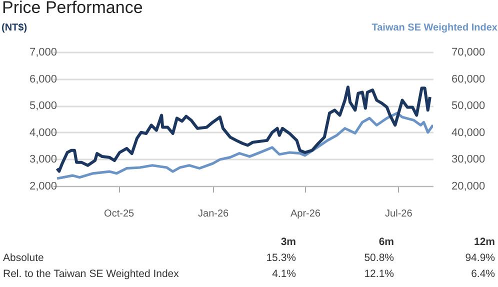 This screenshot has width=498, height=287. I want to click on text: 6m, so click(386, 242).